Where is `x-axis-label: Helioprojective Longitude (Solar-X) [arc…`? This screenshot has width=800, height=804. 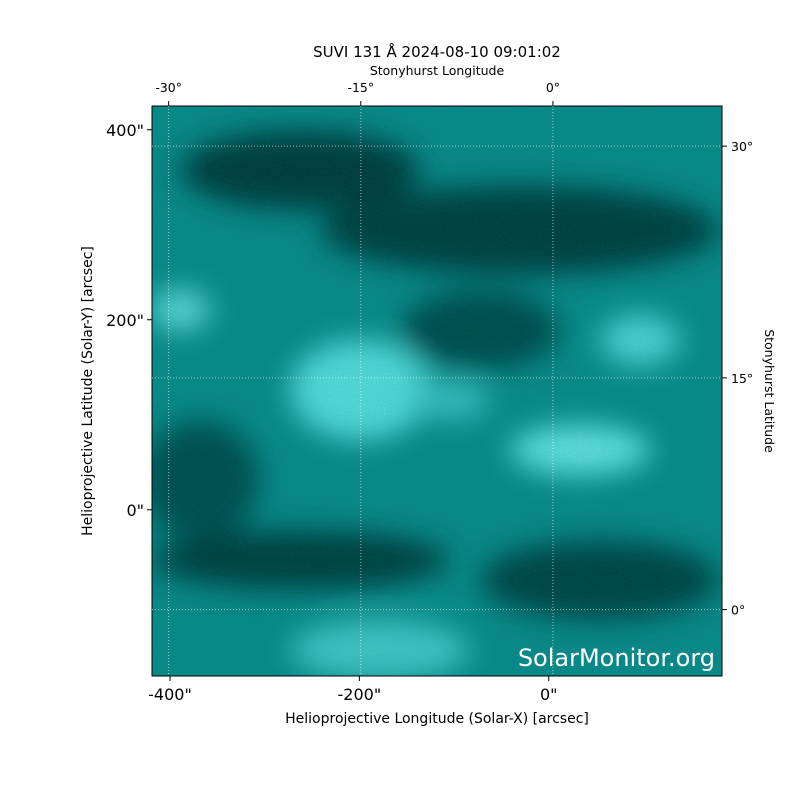
x-axis-label: Helioprojective Longitude (Solar-X) [arc… is located at coordinates (437, 719).